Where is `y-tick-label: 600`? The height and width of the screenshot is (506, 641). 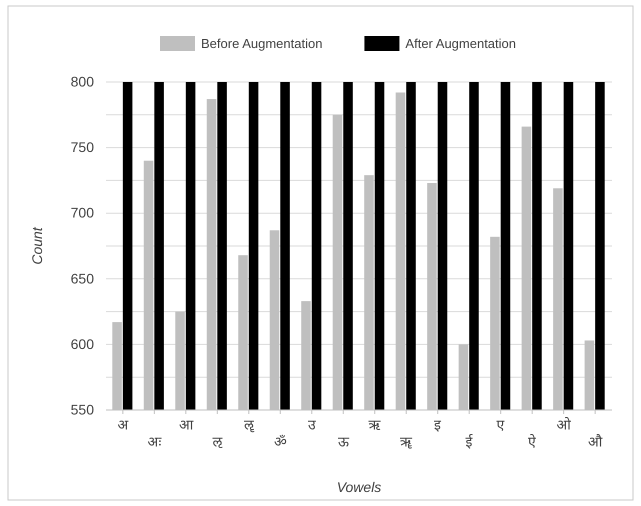
y-tick-label: 600 is located at coordinates (82, 344).